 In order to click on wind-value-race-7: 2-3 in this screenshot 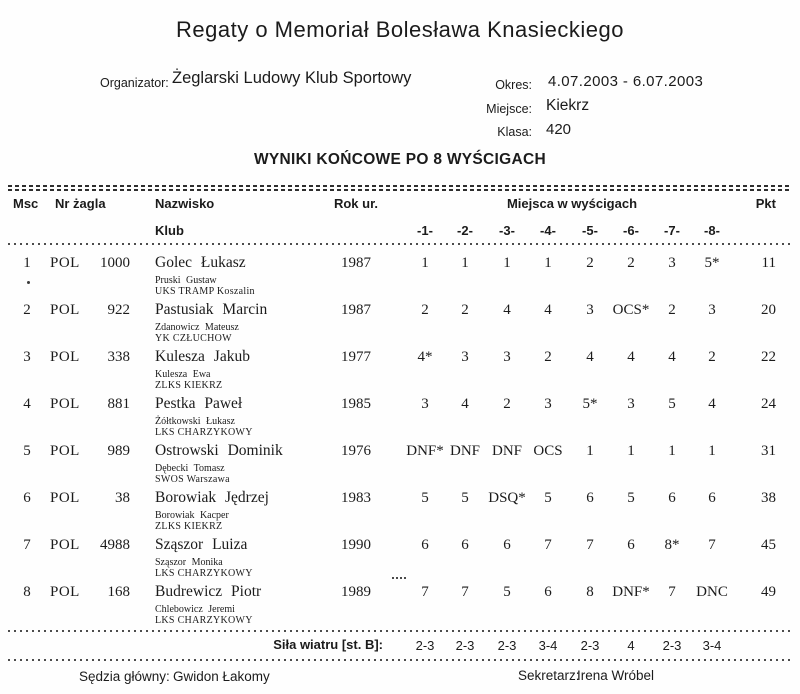, I will do `click(672, 645)`.